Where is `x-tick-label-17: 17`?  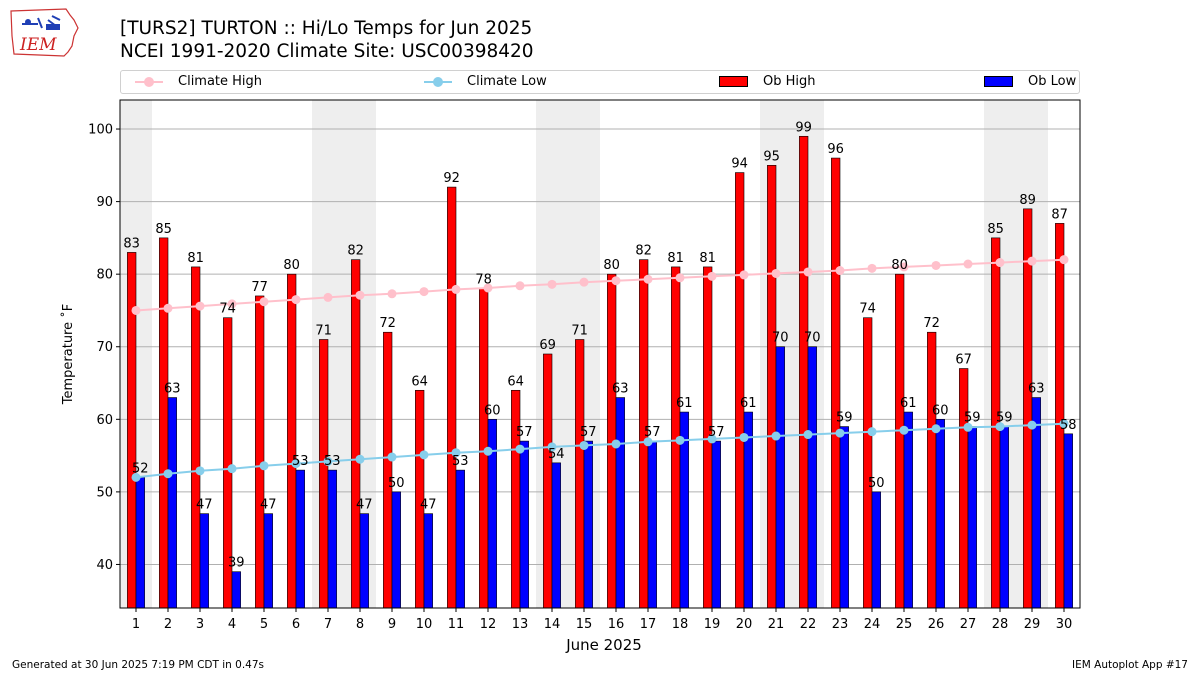
x-tick-label-17: 17 is located at coordinates (648, 624).